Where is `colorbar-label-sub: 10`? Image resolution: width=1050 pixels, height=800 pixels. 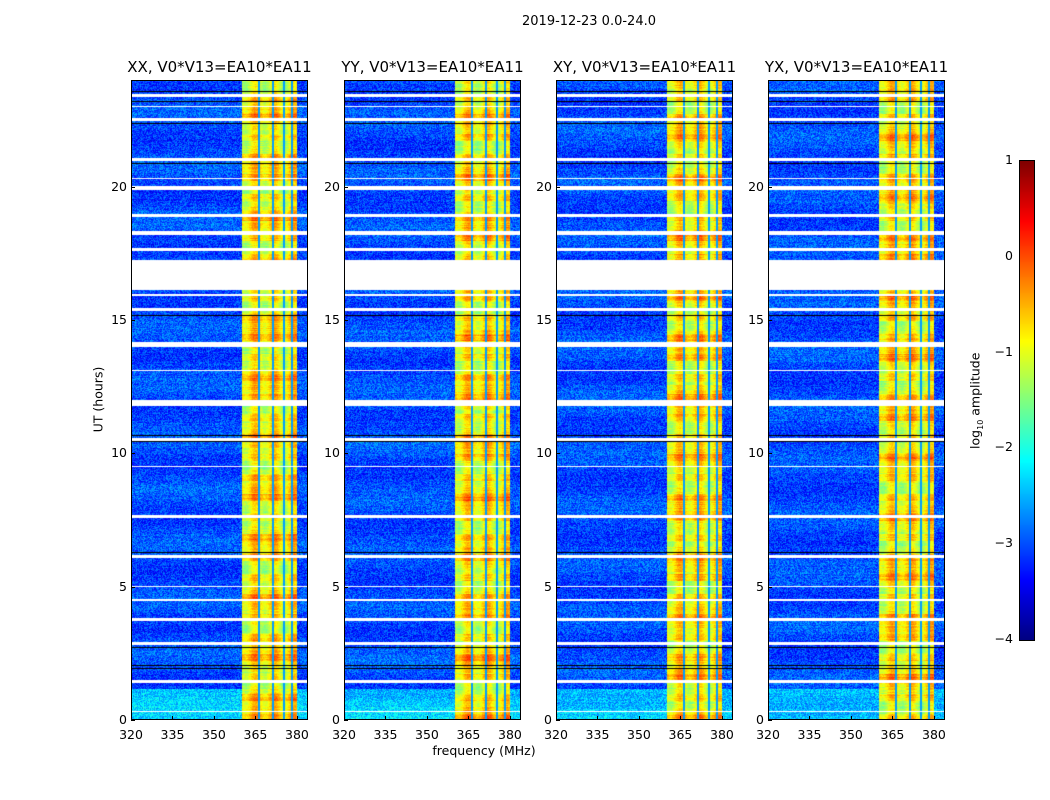
colorbar-label-sub: 10 is located at coordinates (980, 424).